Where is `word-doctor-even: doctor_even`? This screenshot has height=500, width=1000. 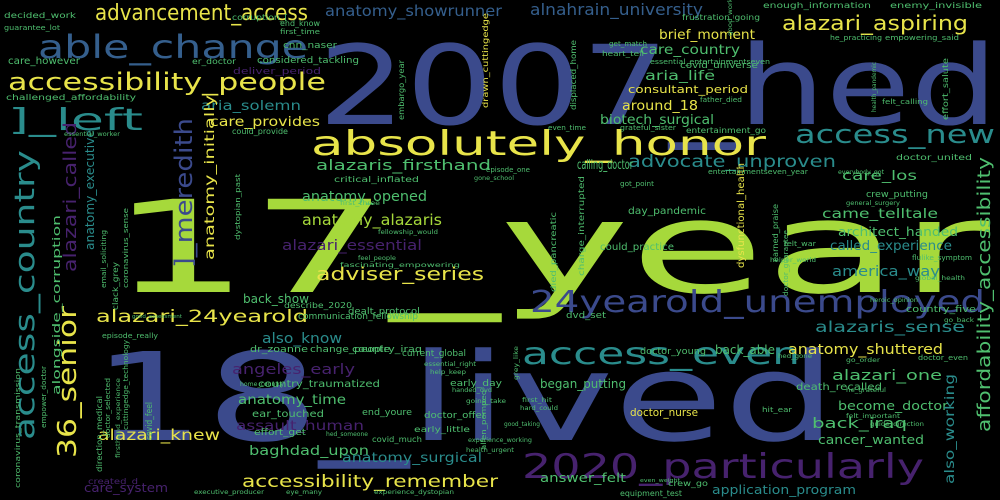
word-doctor-even: doctor_even is located at coordinates (943, 358).